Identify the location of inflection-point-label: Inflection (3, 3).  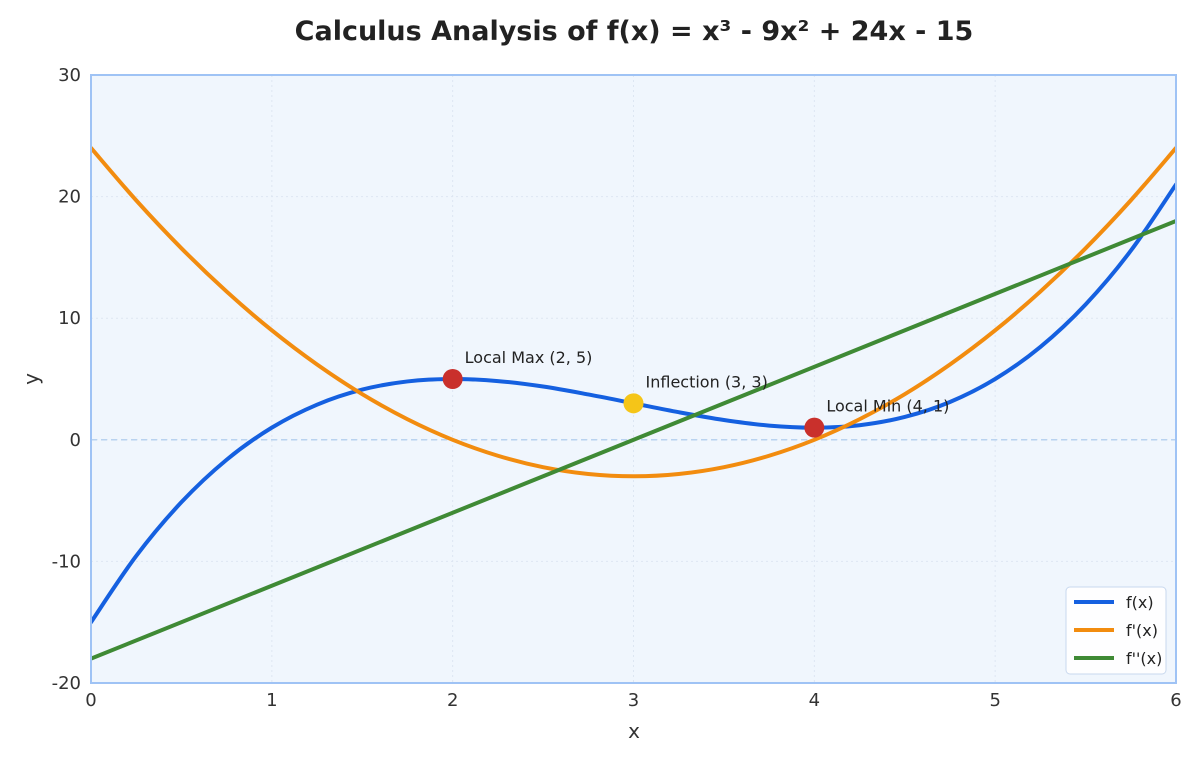
(707, 381).